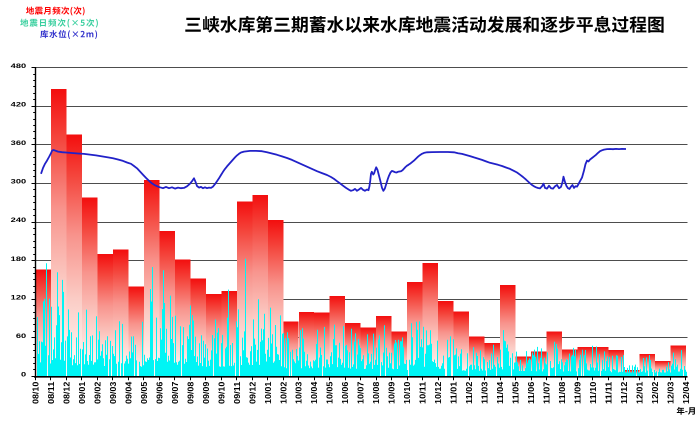 The image size is (699, 433). I want to click on svg-text: 10/09, so click(392, 392).